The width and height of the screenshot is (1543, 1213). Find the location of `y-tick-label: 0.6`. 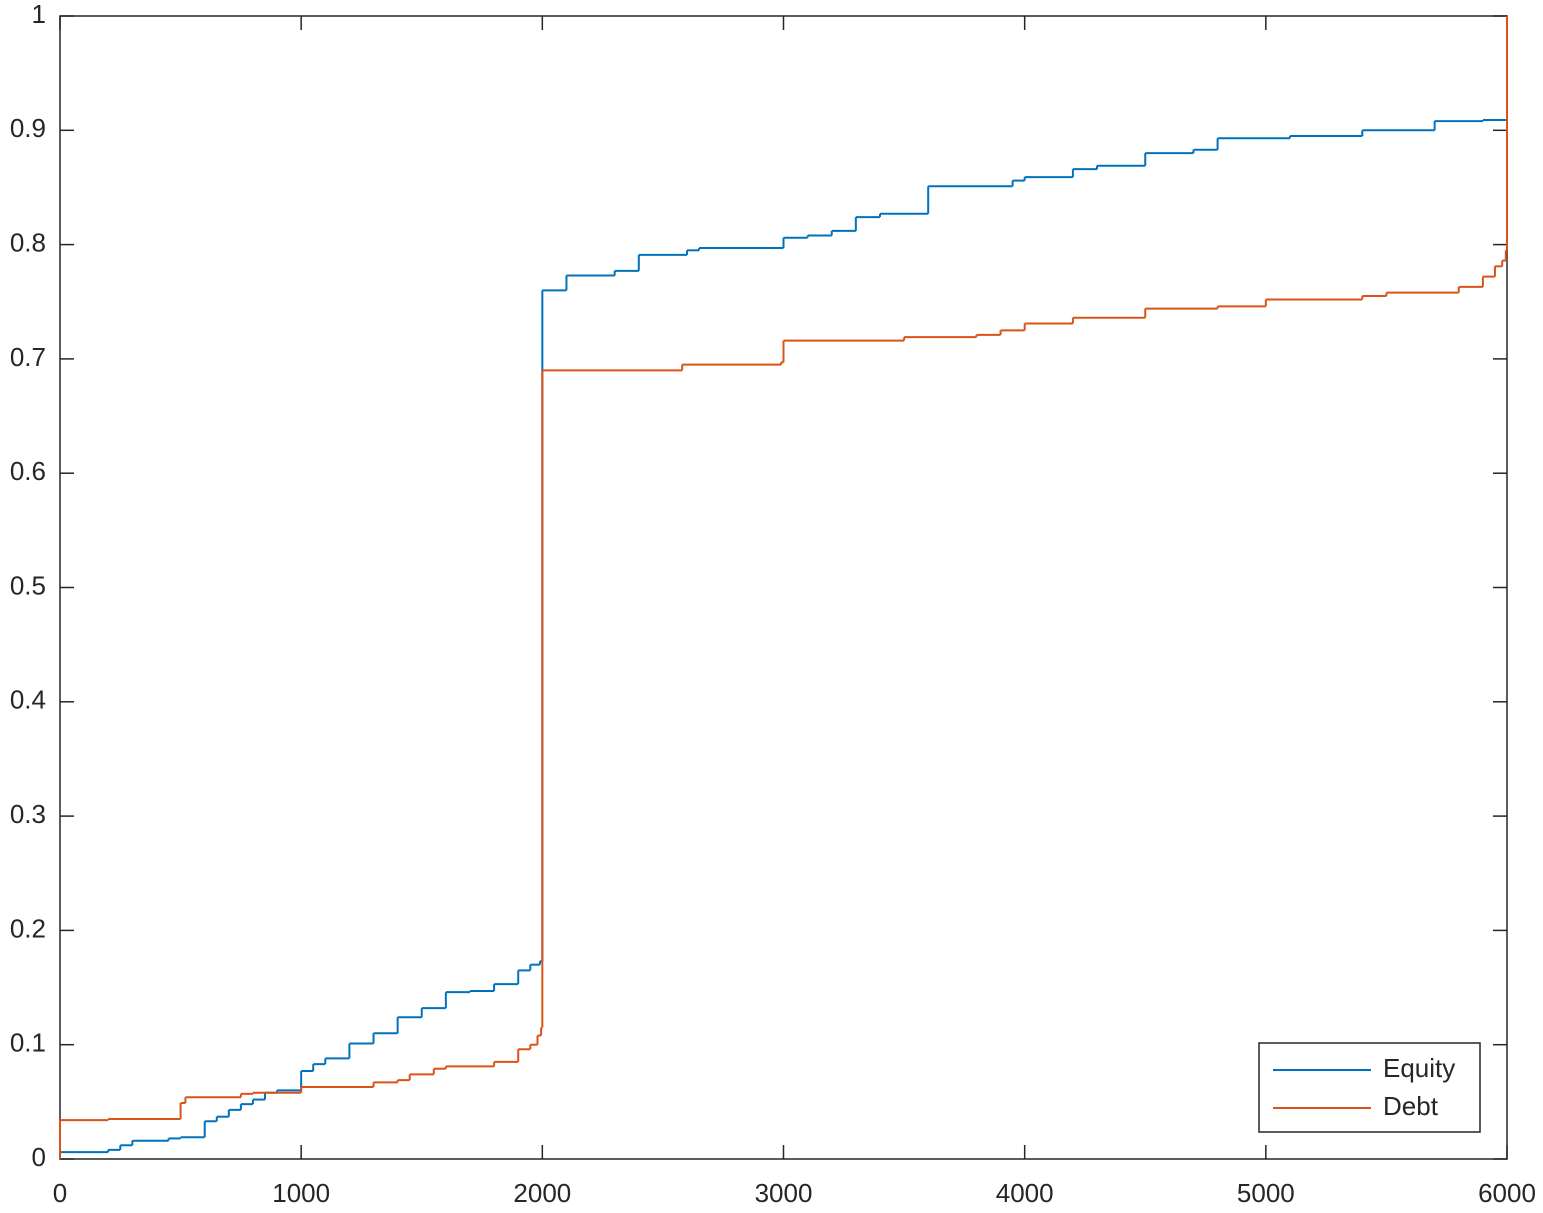

y-tick-label: 0.6 is located at coordinates (28, 471).